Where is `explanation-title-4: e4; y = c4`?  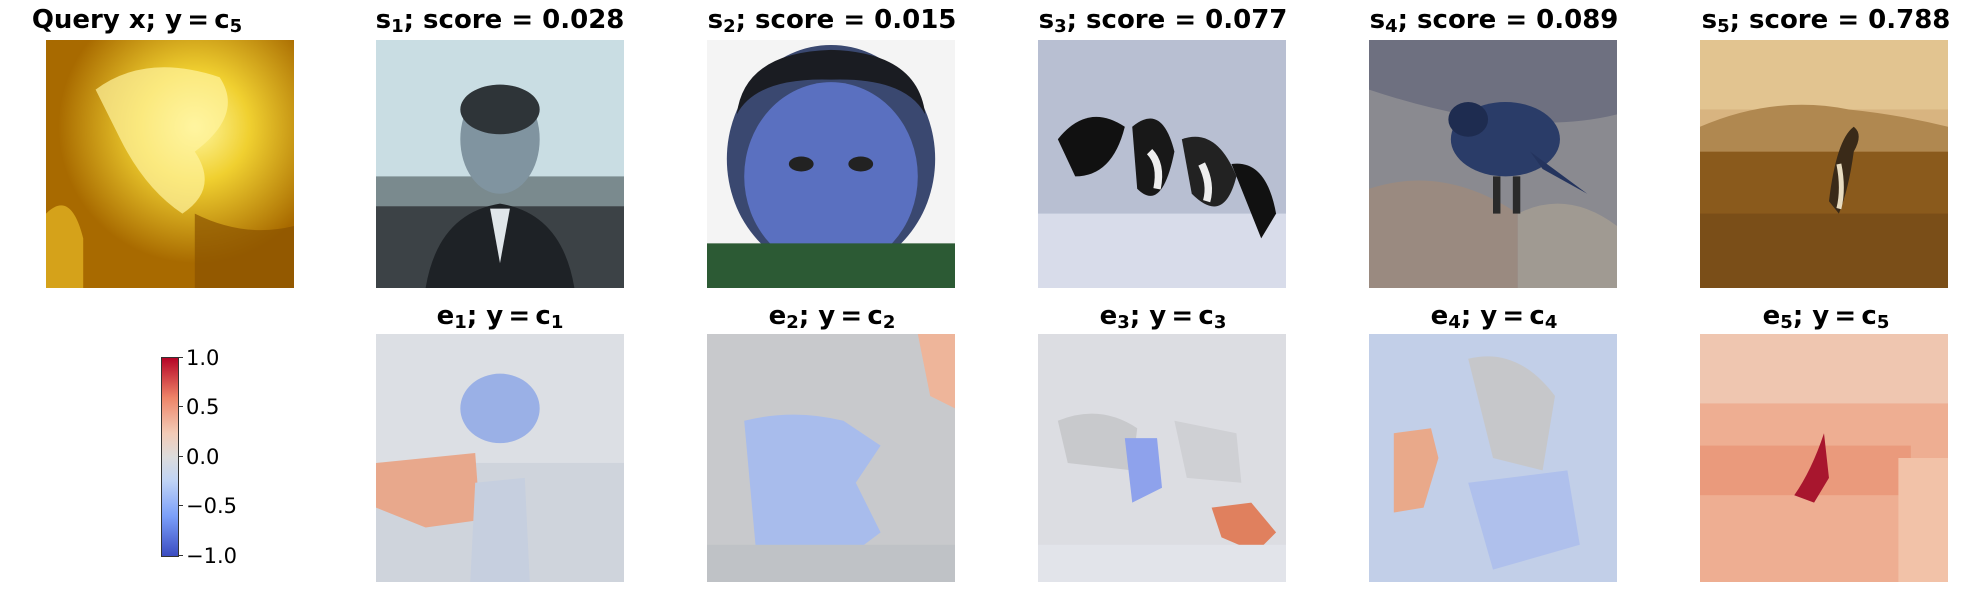 explanation-title-4: e4; y = c4 is located at coordinates (1494, 317).